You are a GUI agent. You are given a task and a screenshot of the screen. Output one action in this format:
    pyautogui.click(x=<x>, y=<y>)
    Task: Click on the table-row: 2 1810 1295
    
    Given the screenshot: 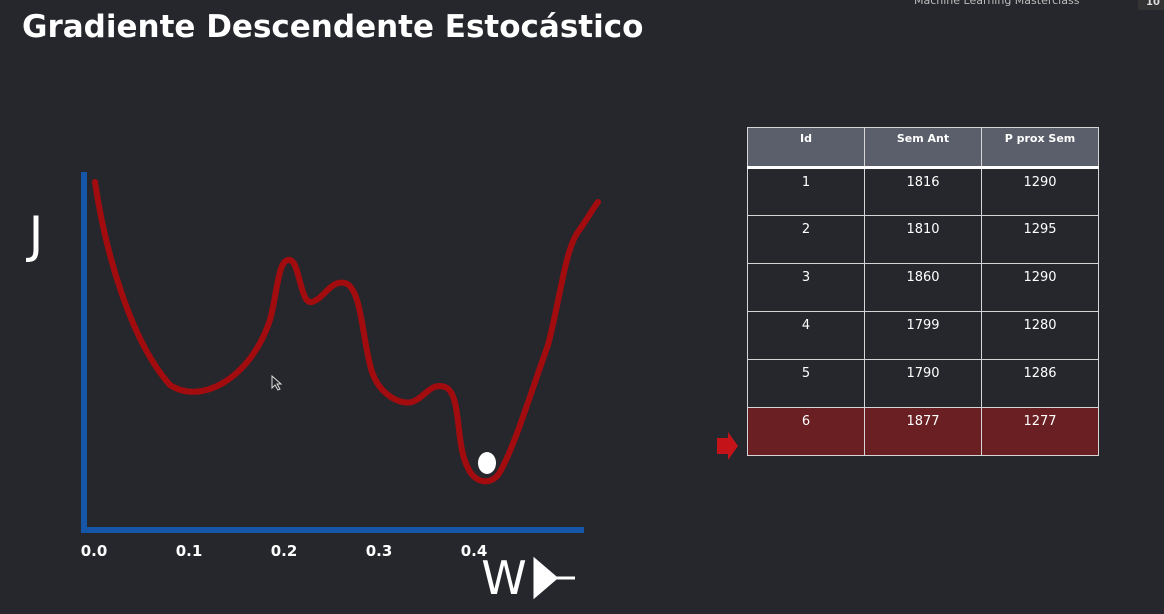 What is the action you would take?
    pyautogui.click(x=923, y=239)
    